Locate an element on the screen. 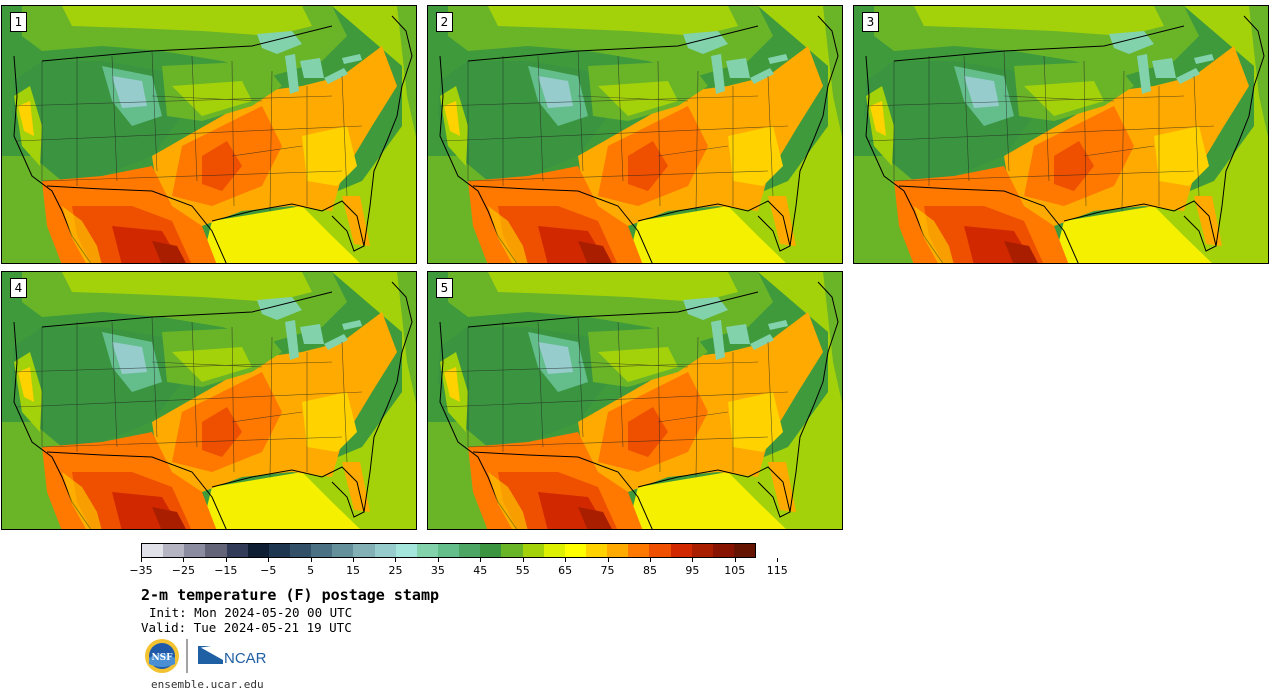 The width and height of the screenshot is (1280, 696). colorbar-tick-label: 5 is located at coordinates (311, 570).